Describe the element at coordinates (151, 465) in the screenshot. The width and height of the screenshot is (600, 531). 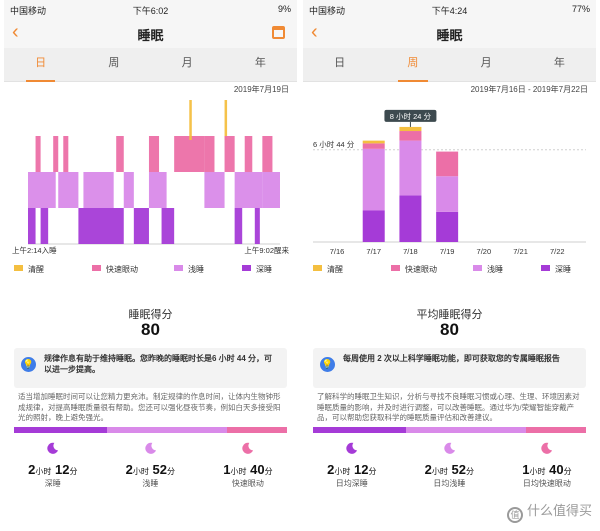
I see `light-sleep-stat: 2小时 52分 浅睡` at that location.